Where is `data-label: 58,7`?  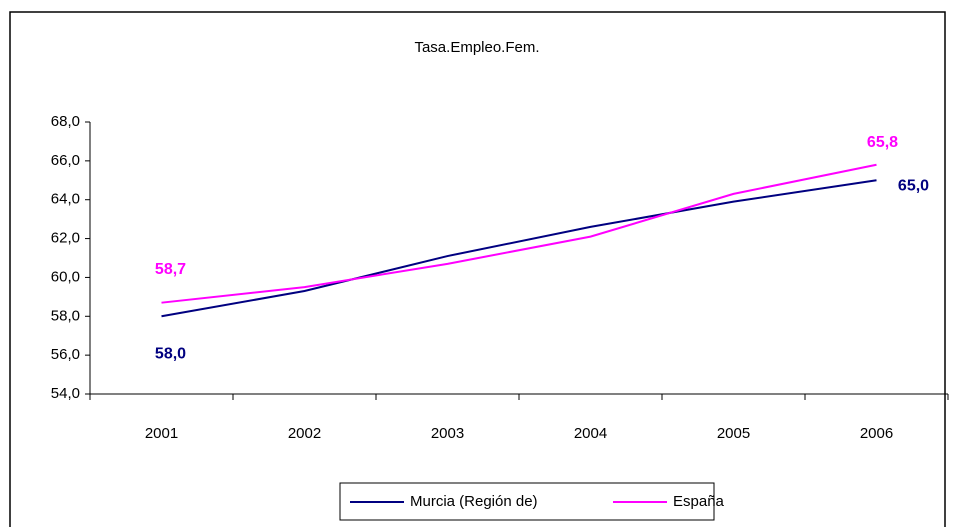 data-label: 58,7 is located at coordinates (170, 269).